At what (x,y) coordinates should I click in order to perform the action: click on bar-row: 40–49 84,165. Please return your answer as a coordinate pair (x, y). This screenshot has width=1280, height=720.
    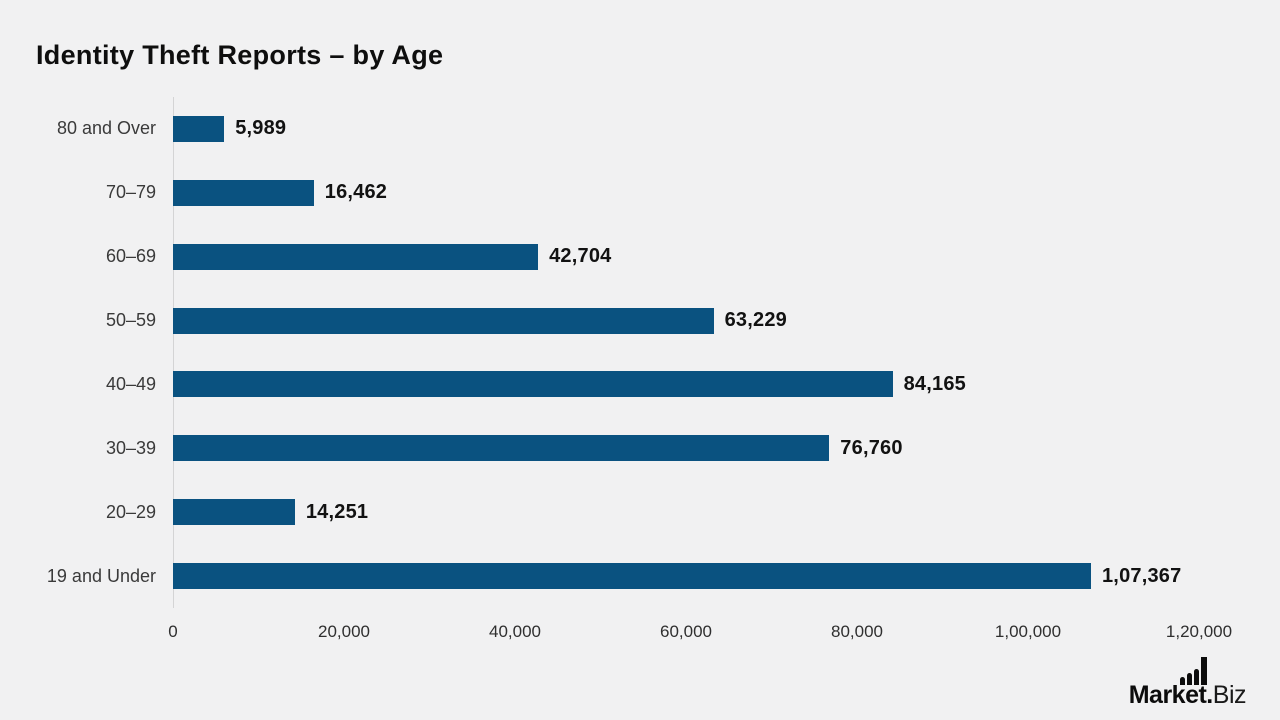
    Looking at the image, I should click on (652, 385).